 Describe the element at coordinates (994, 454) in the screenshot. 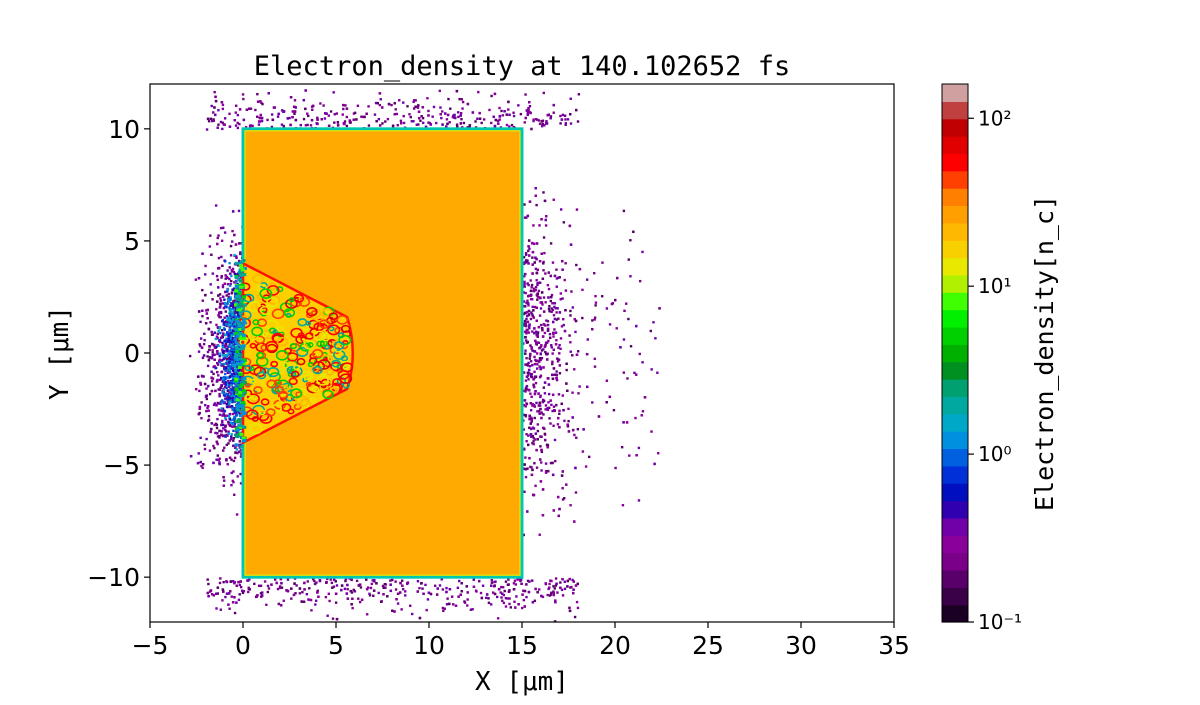

I see `colorbar-tick-label: 10⁰` at that location.